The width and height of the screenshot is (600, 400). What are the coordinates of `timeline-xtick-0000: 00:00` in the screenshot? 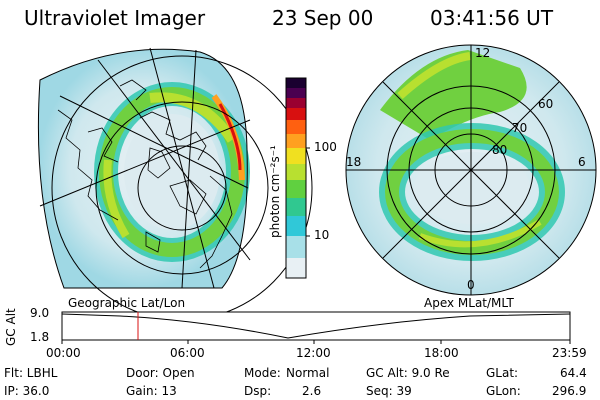 It's located at (63, 353).